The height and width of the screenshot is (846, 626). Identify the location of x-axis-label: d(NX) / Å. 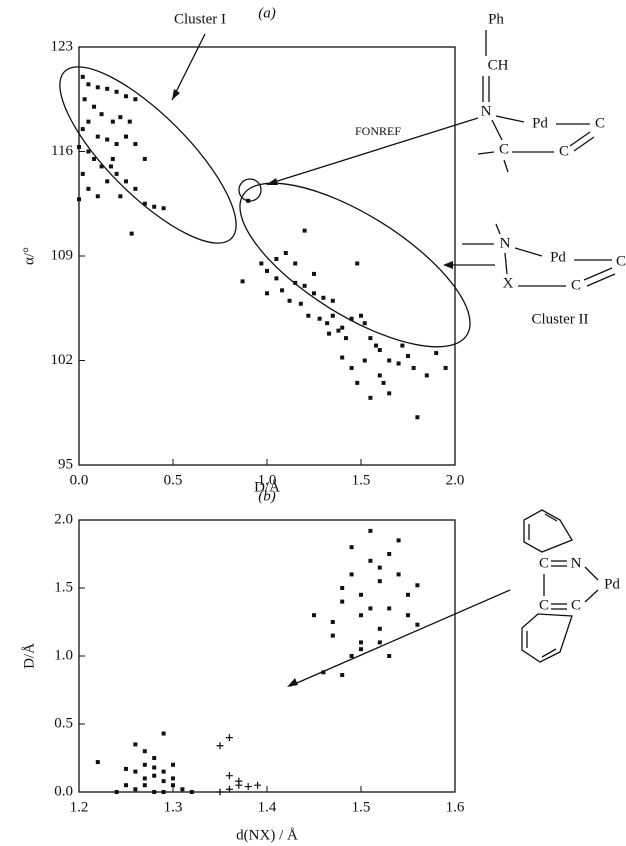
(267, 835).